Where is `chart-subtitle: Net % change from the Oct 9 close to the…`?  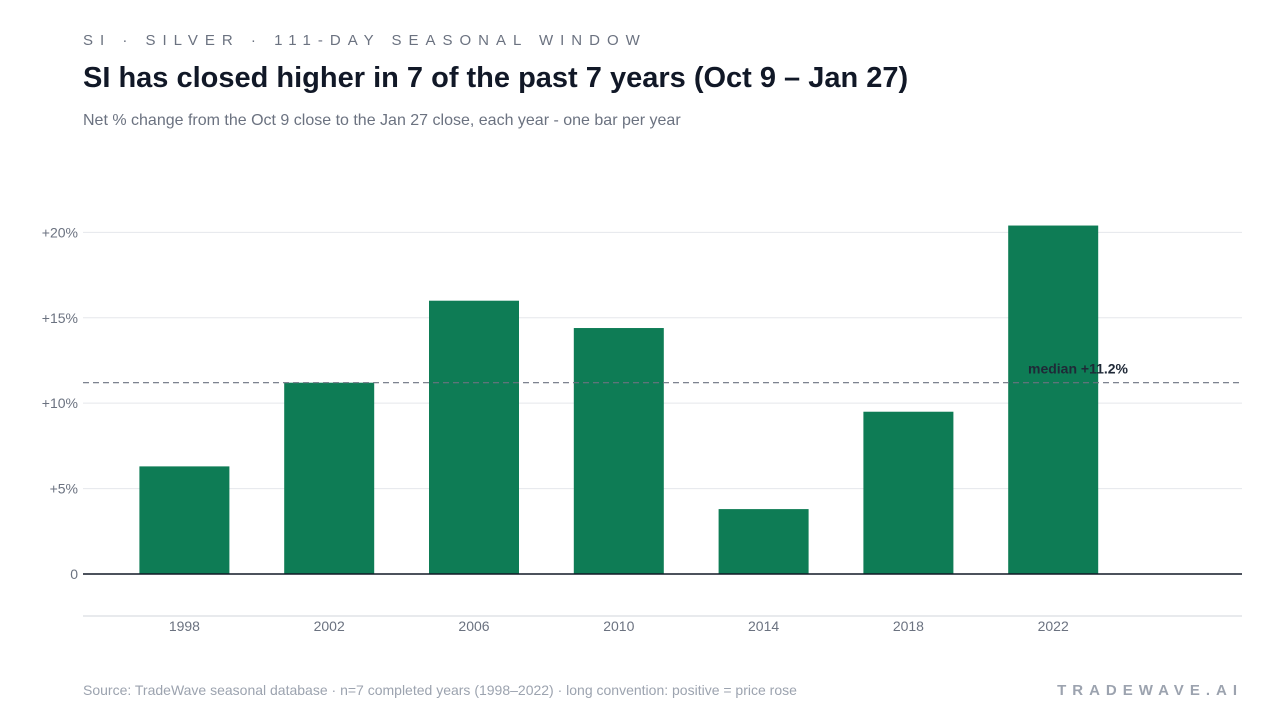
chart-subtitle: Net % change from the Oct 9 close to the… is located at coordinates (382, 120).